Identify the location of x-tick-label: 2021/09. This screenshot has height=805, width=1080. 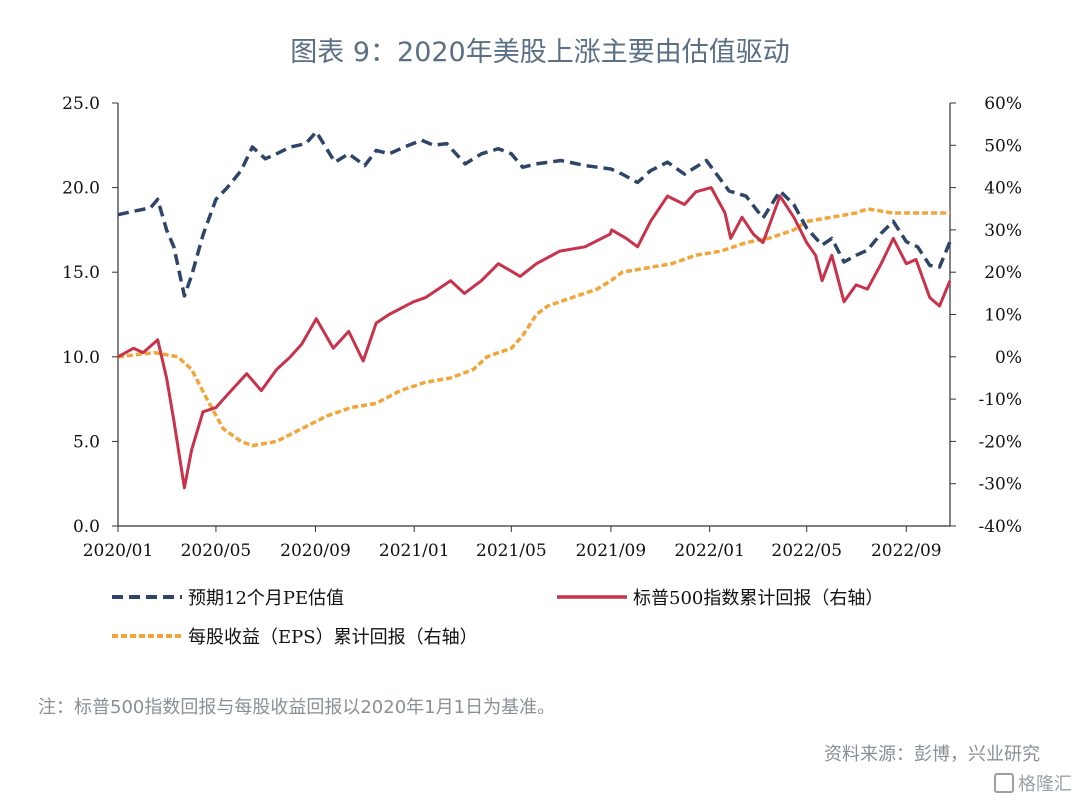
(611, 551).